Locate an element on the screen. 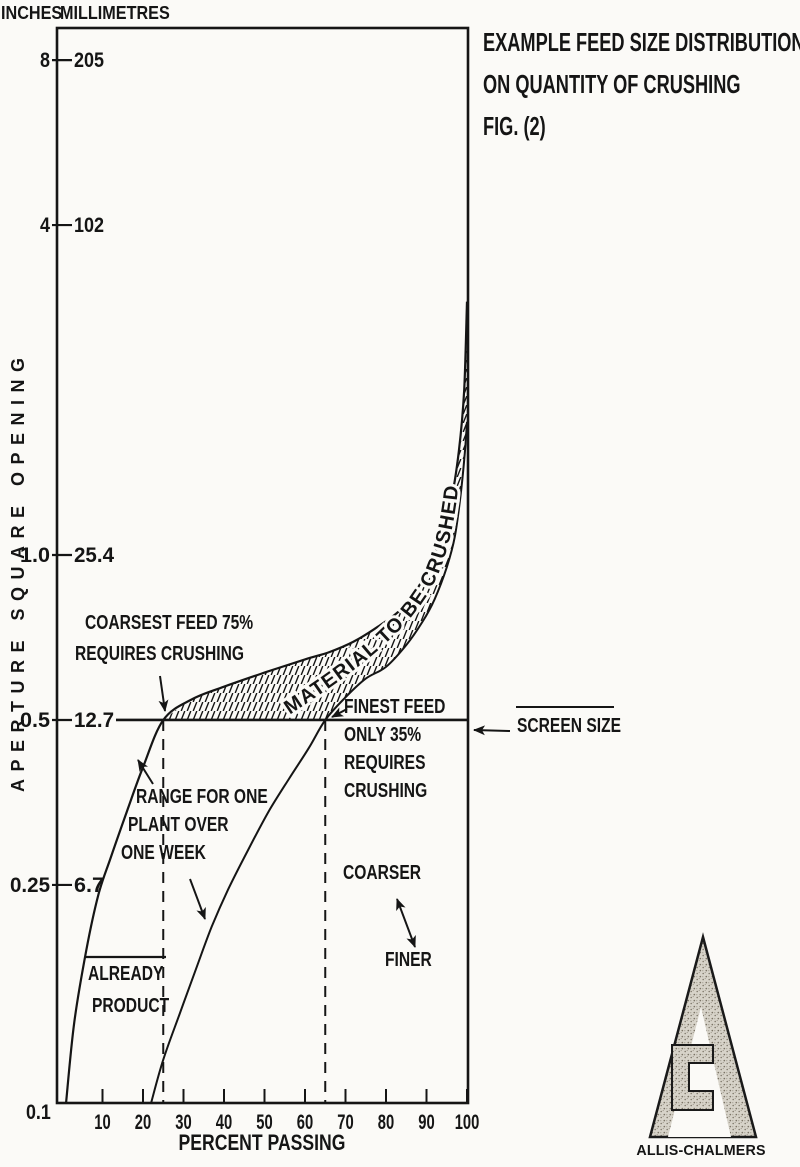  finest-annotation-line-2: ONLY 35% is located at coordinates (383, 735).